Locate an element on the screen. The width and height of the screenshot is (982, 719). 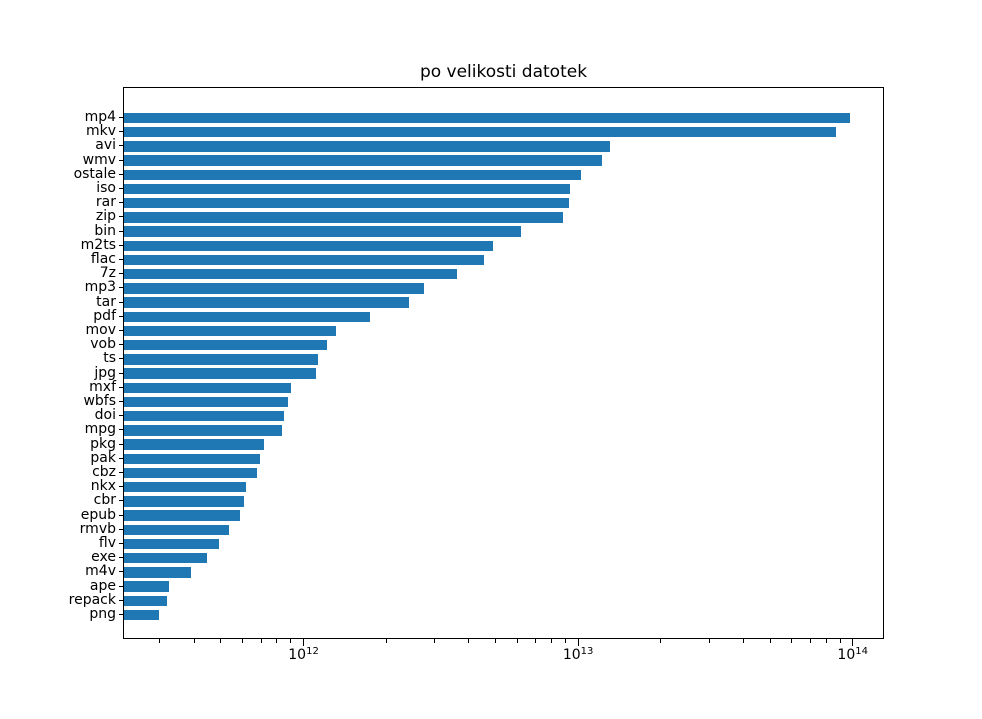
y-label-exe: exe is located at coordinates (103, 557).